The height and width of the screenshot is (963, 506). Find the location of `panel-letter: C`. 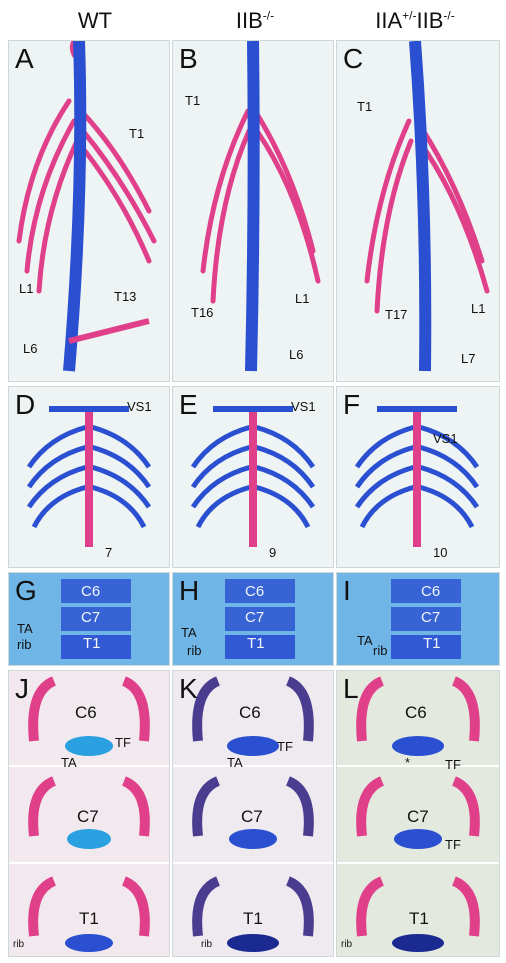

panel-letter: C is located at coordinates (353, 58).